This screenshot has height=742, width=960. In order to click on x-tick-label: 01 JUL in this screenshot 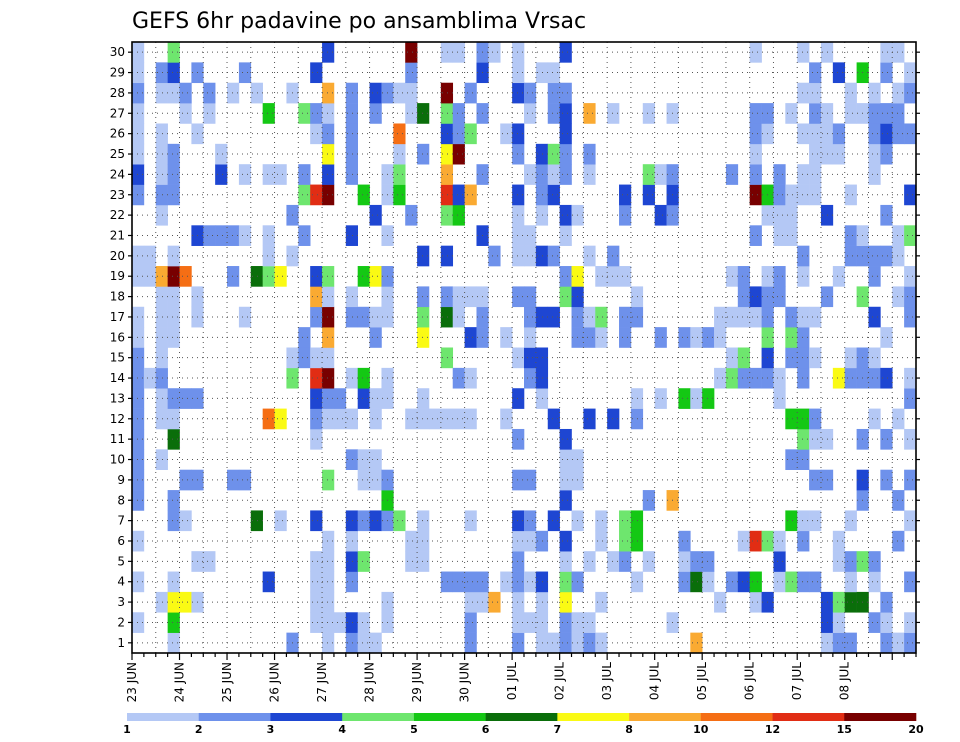, I will do `click(512, 681)`.